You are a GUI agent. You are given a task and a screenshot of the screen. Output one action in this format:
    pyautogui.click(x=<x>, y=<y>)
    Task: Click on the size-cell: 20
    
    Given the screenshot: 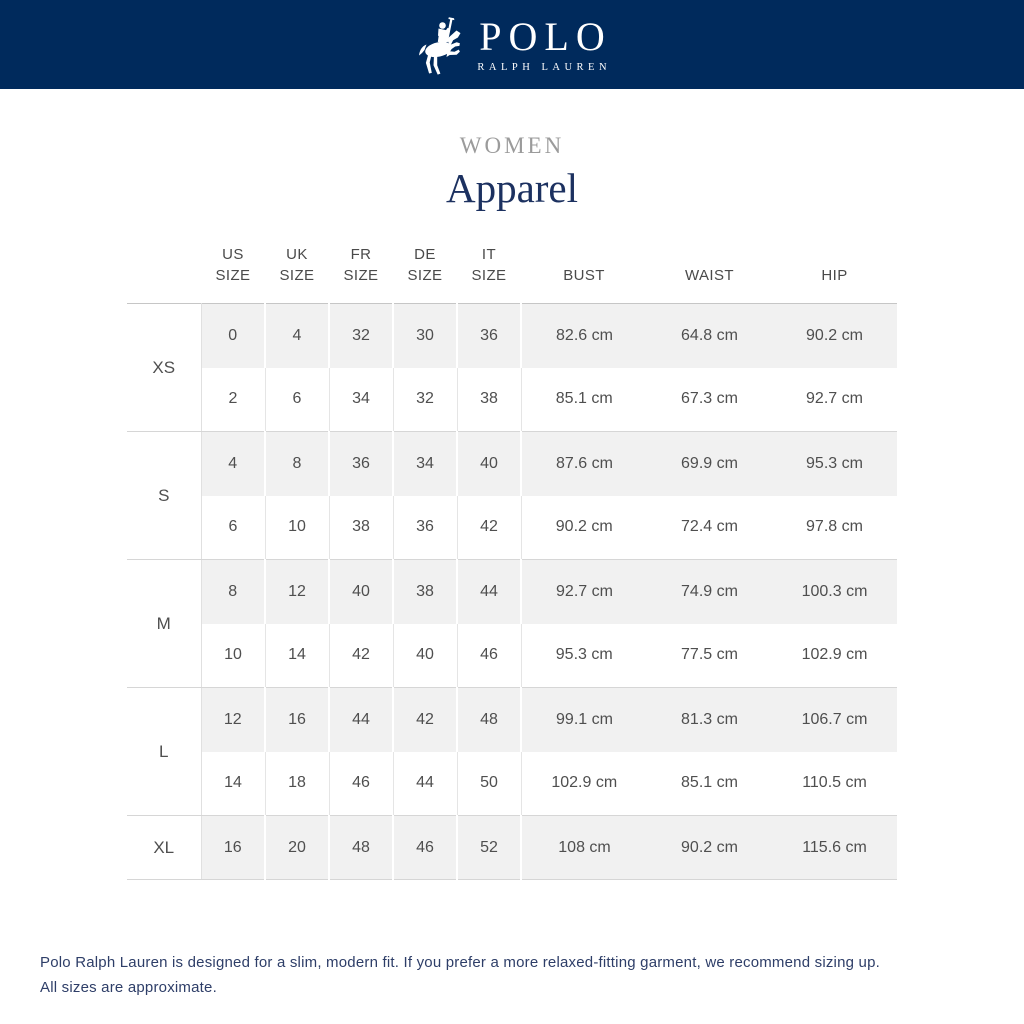 What is the action you would take?
    pyautogui.click(x=297, y=848)
    